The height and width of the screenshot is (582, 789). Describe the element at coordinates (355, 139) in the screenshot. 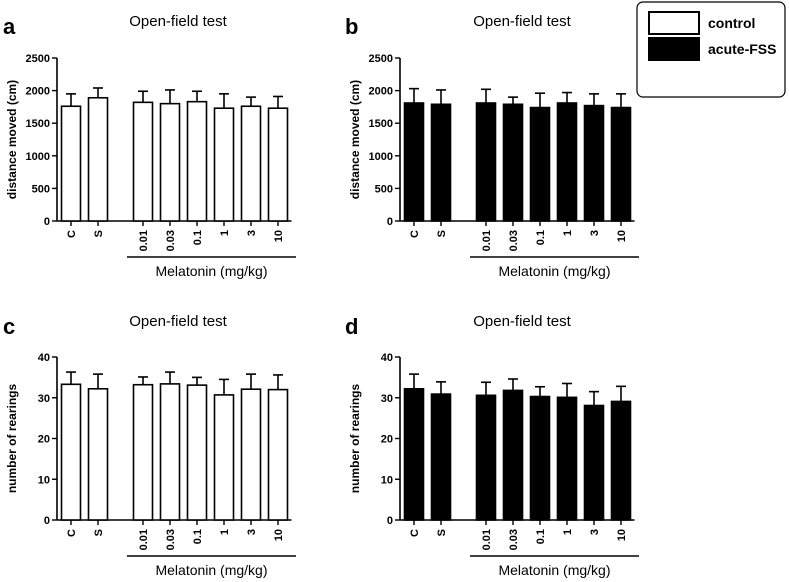

I see `y-axis-label: distance moved (cm)` at that location.